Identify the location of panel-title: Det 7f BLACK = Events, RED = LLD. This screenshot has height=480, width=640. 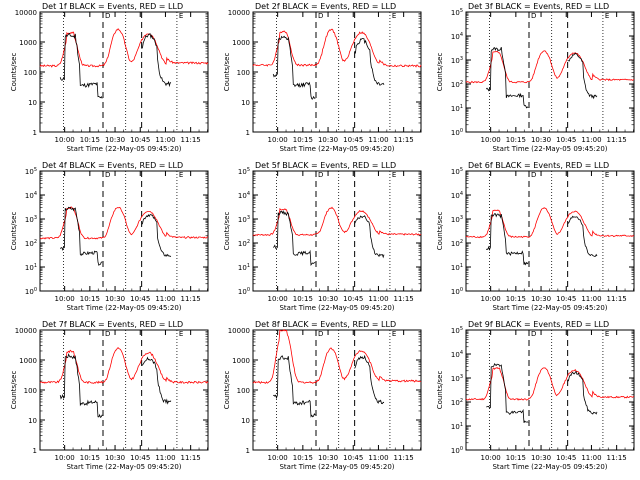
(112, 324).